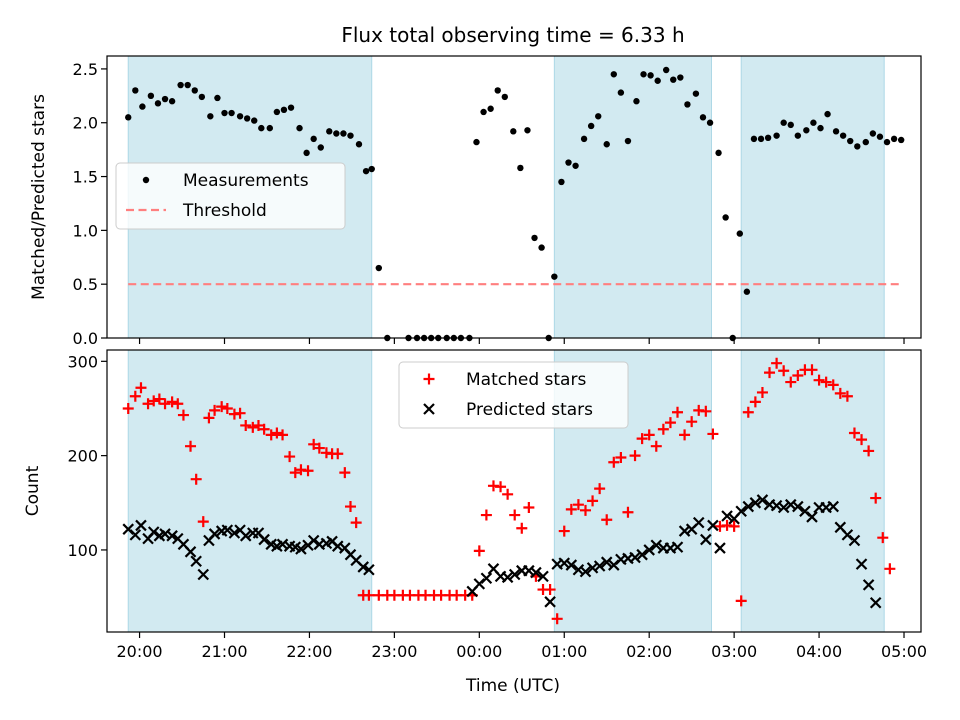 This screenshot has height=720, width=960. What do you see at coordinates (394, 651) in the screenshot?
I see `x-tick-label: 23:00` at bounding box center [394, 651].